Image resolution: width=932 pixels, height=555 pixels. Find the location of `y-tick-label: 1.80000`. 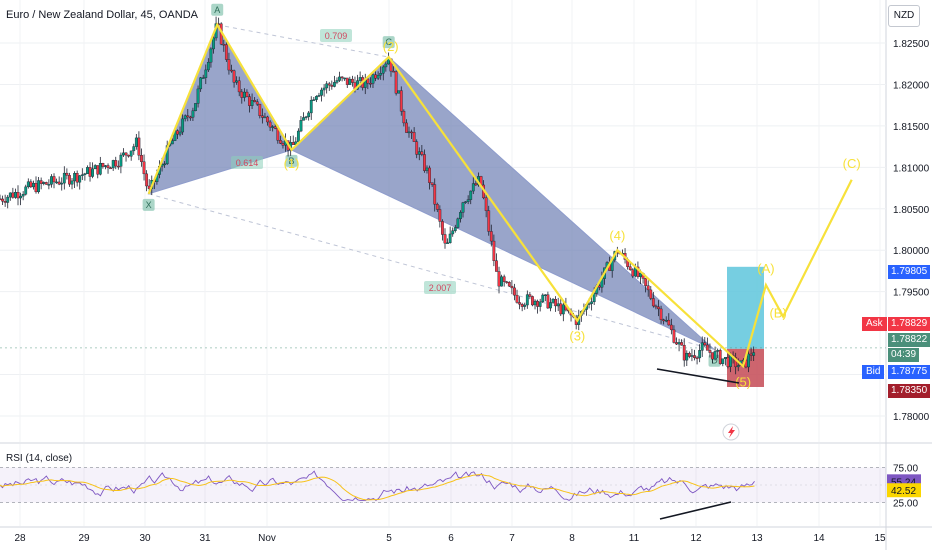

y-tick-label: 1.80000 is located at coordinates (911, 251).